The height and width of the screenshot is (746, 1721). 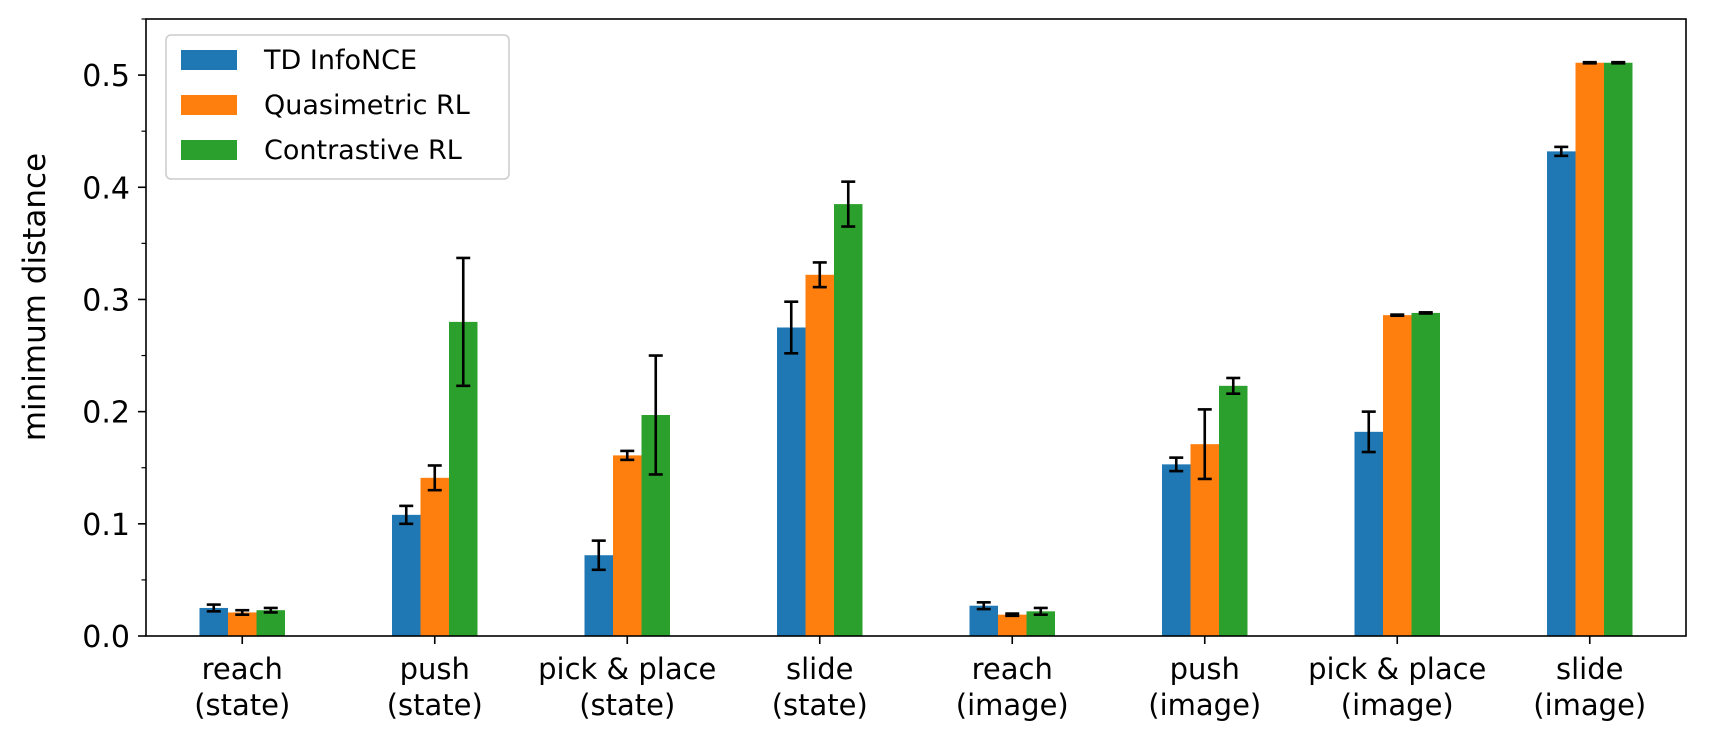 What do you see at coordinates (106, 76) in the screenshot?
I see `y-tick-label: 0.5` at bounding box center [106, 76].